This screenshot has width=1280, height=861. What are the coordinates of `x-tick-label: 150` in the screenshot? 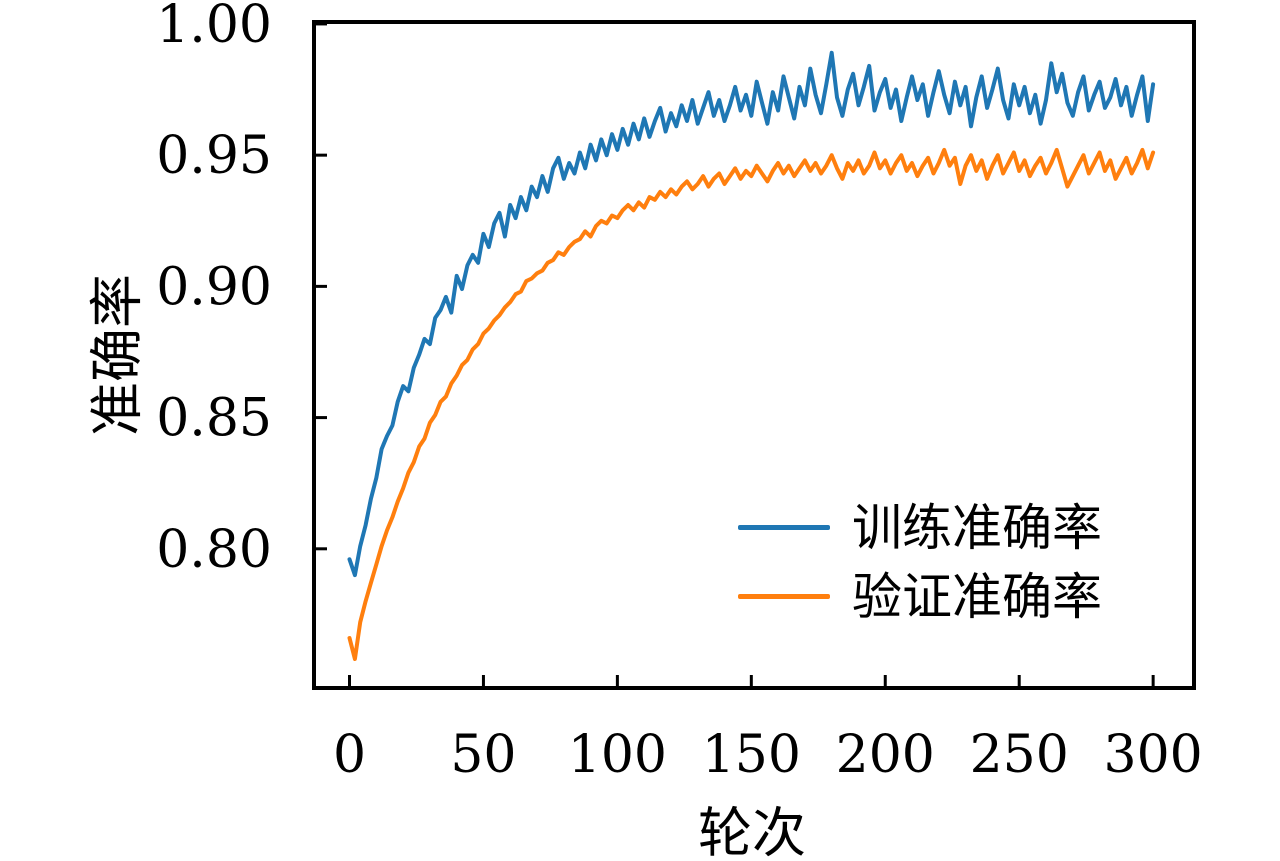 It's located at (751, 755).